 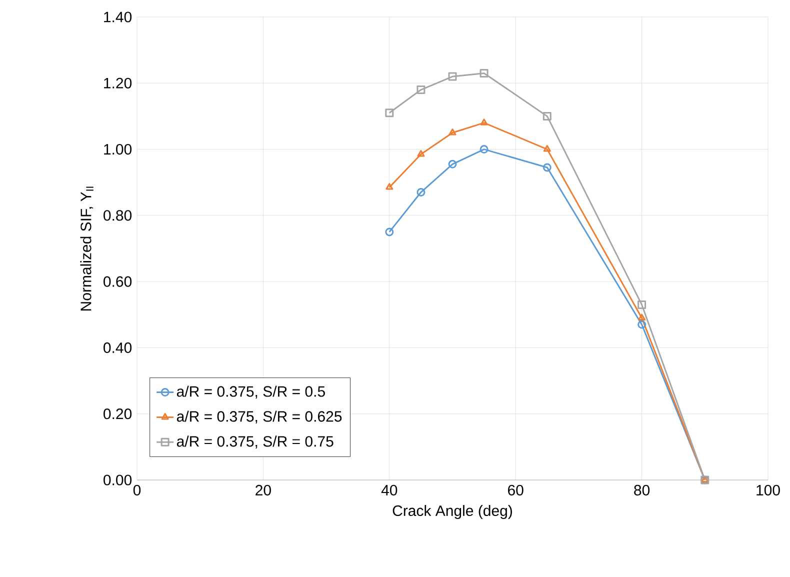 I want to click on y-tick-label: 0.40, so click(x=118, y=348).